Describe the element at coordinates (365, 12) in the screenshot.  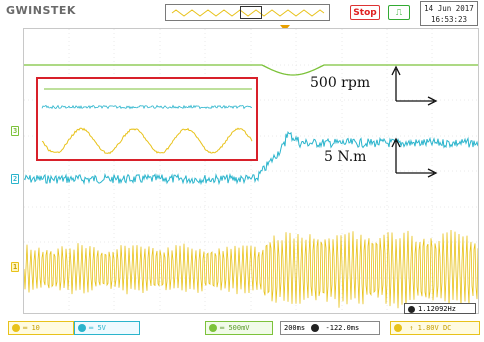
I see `run-stop-button: Stop` at that location.